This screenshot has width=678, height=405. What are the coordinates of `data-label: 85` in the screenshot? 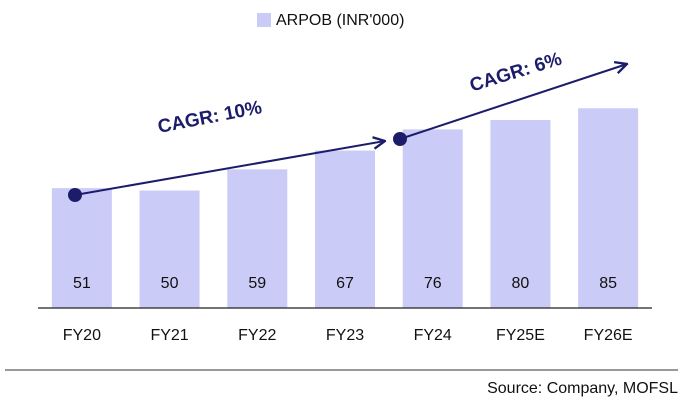 It's located at (608, 283).